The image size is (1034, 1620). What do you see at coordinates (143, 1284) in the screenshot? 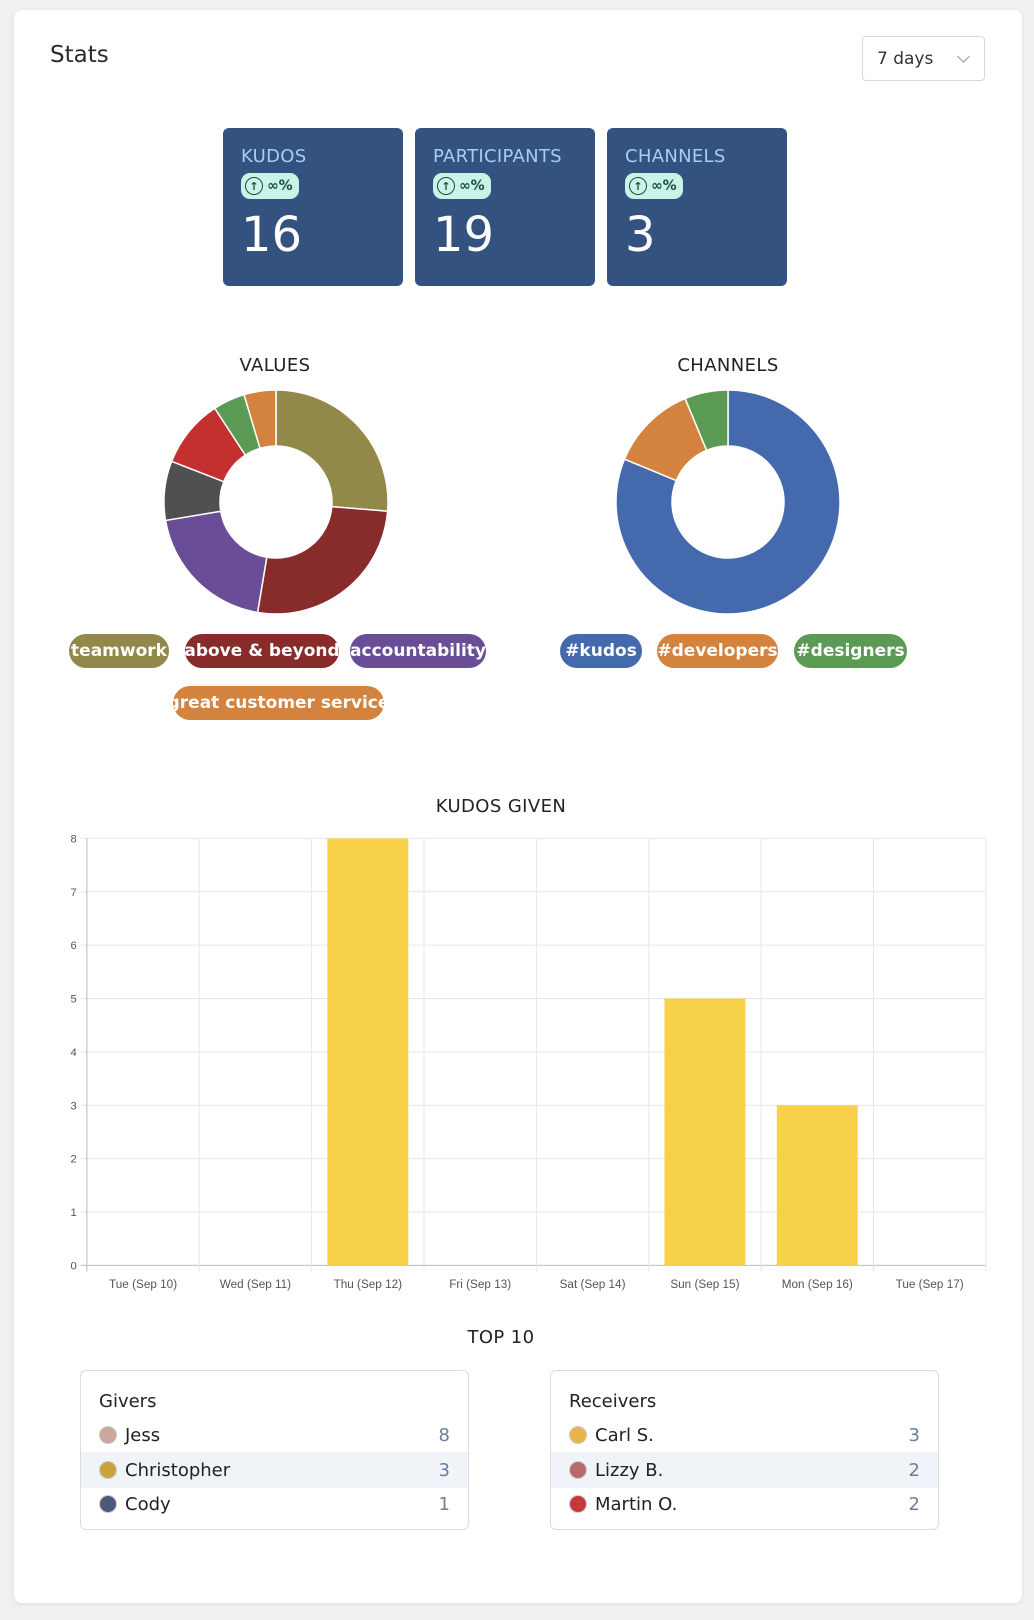
I see `x-tick-label: Tue (Sep 10)` at bounding box center [143, 1284].